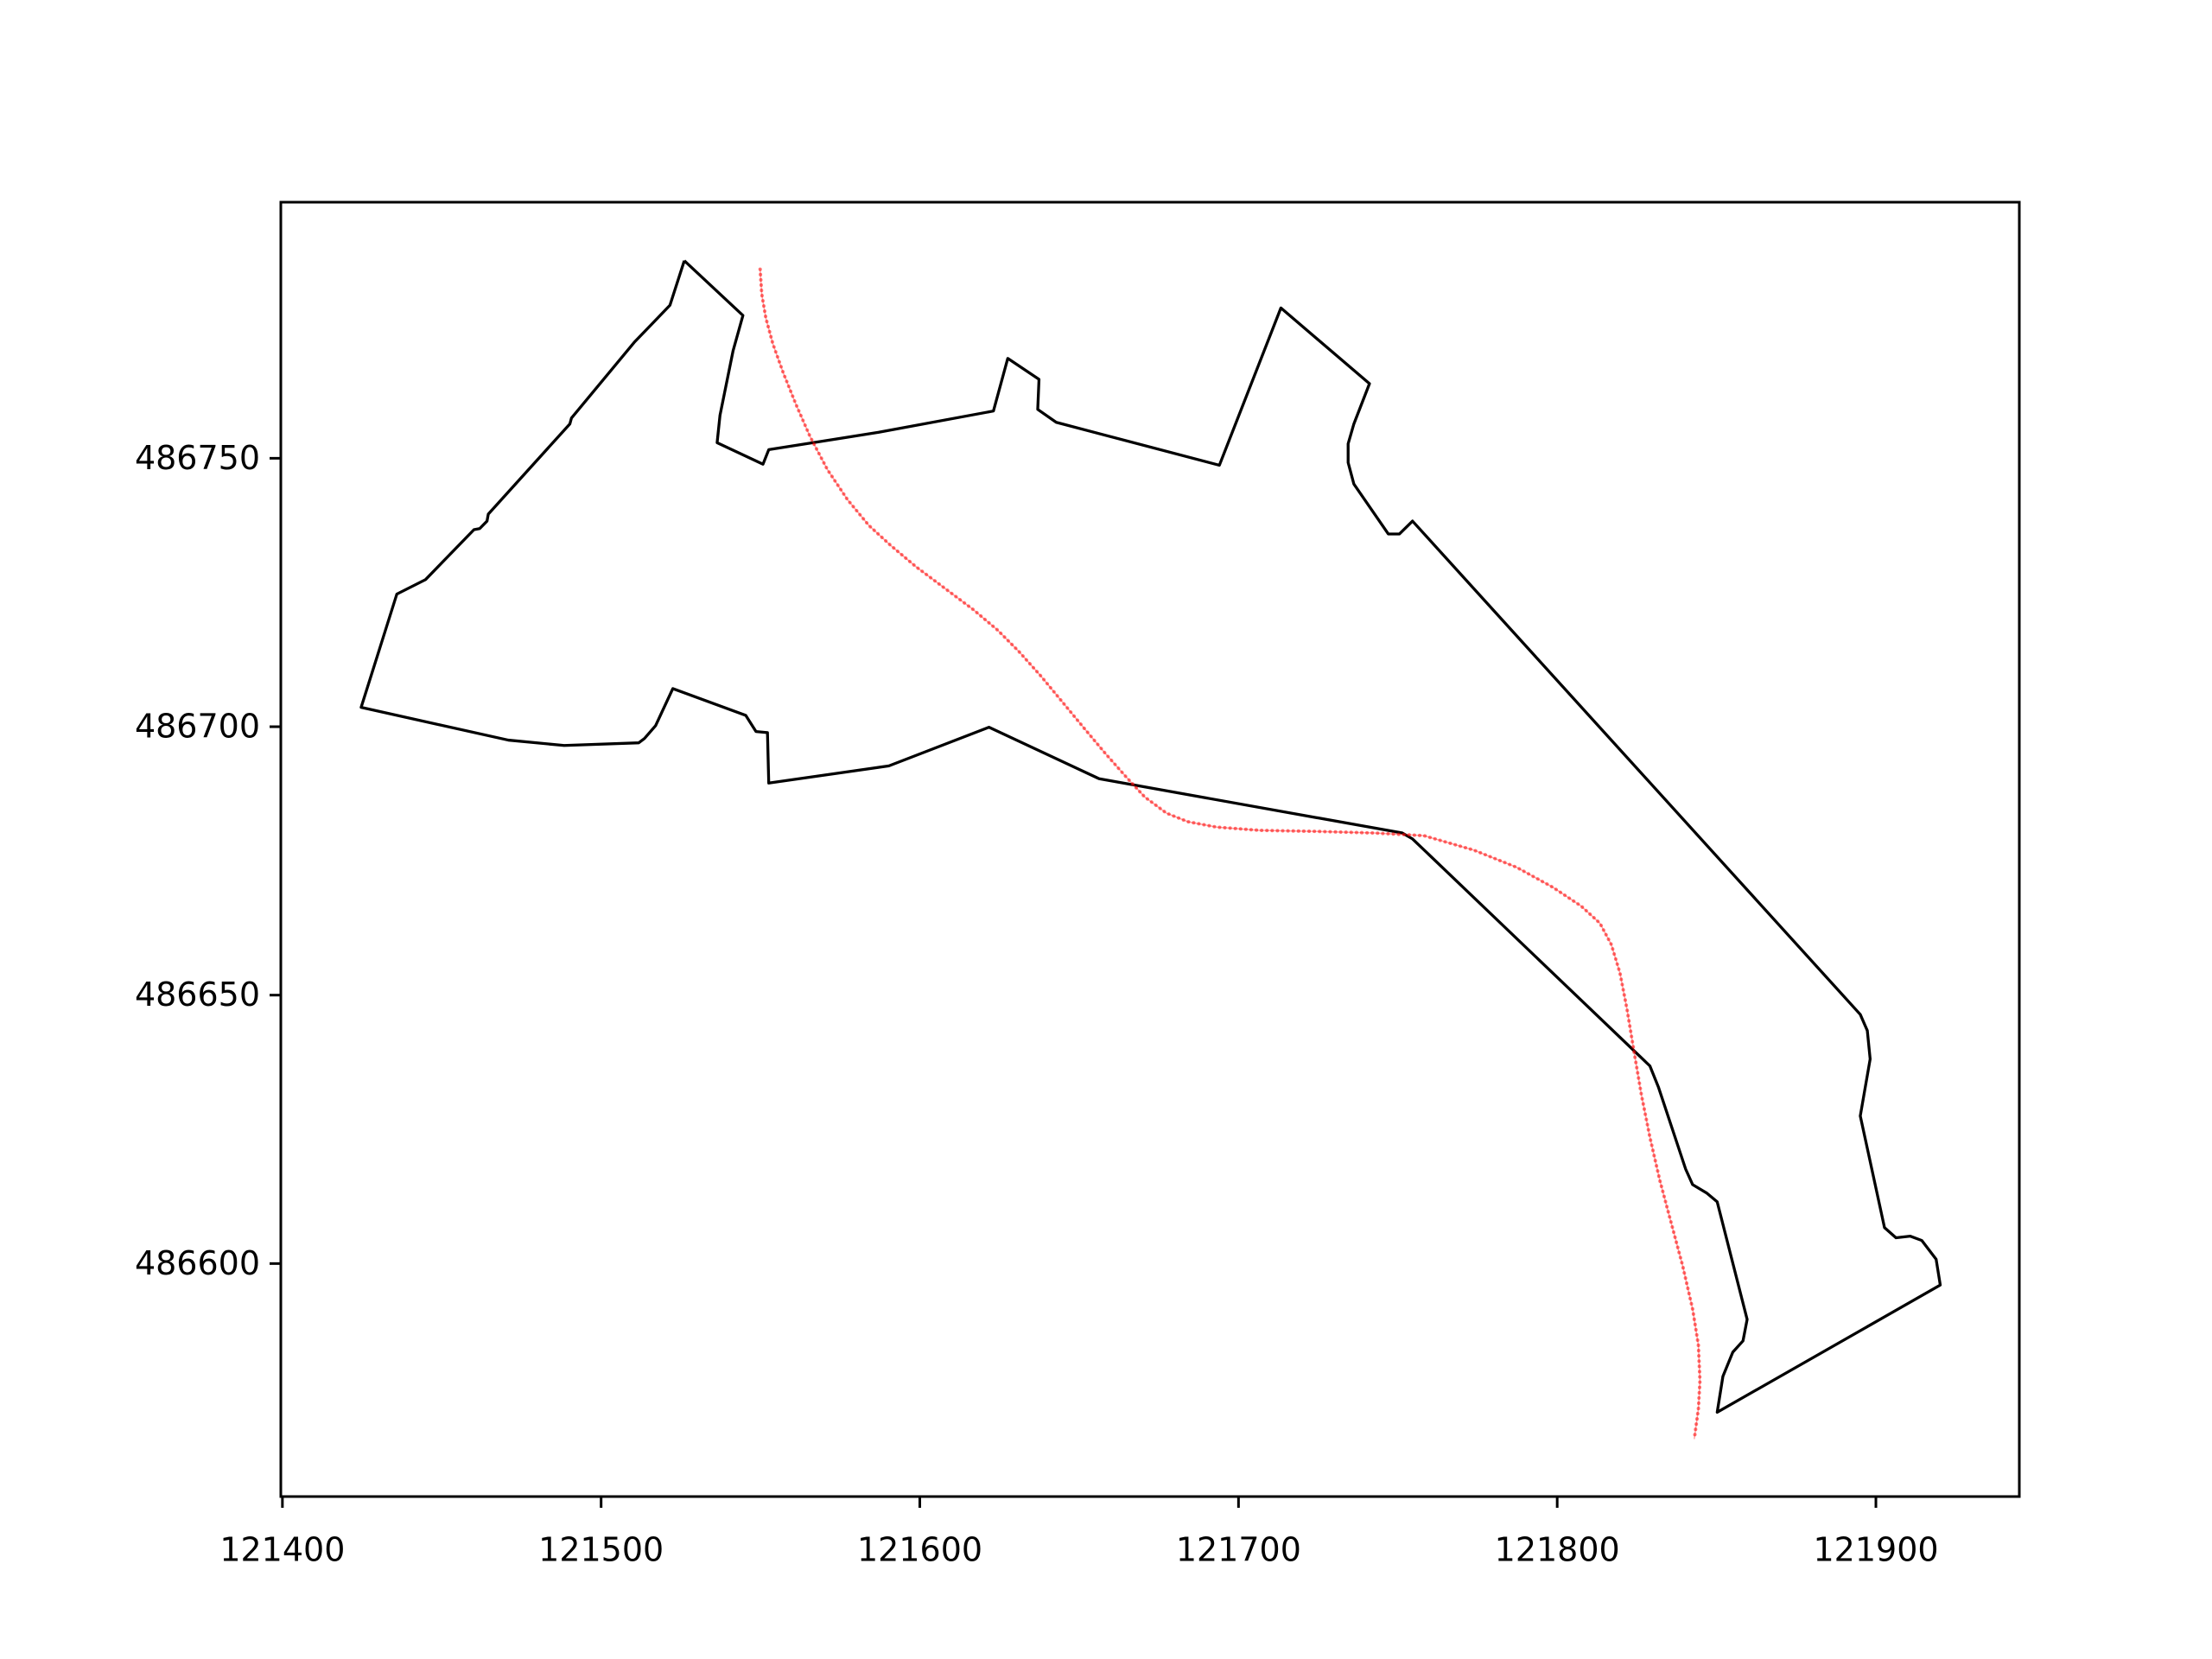 This screenshot has width=2212, height=1659. Describe the element at coordinates (1557, 1550) in the screenshot. I see `x-tick-label: 121800` at that location.